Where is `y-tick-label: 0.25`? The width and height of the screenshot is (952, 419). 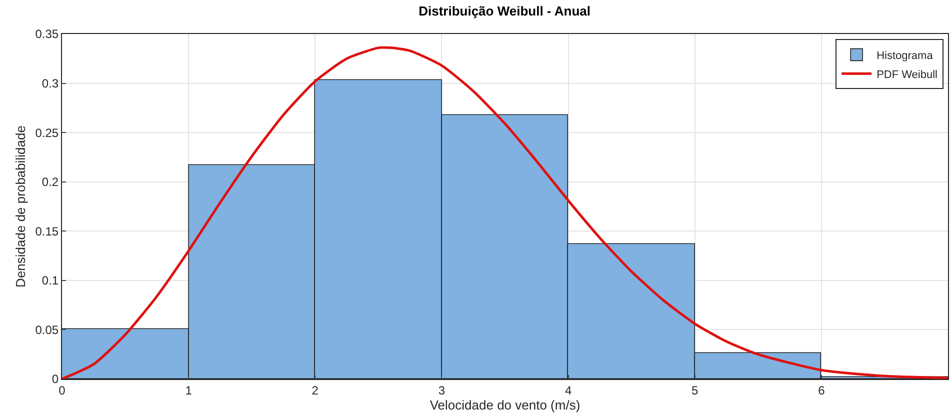 y-tick-label: 0.25 is located at coordinates (47, 133).